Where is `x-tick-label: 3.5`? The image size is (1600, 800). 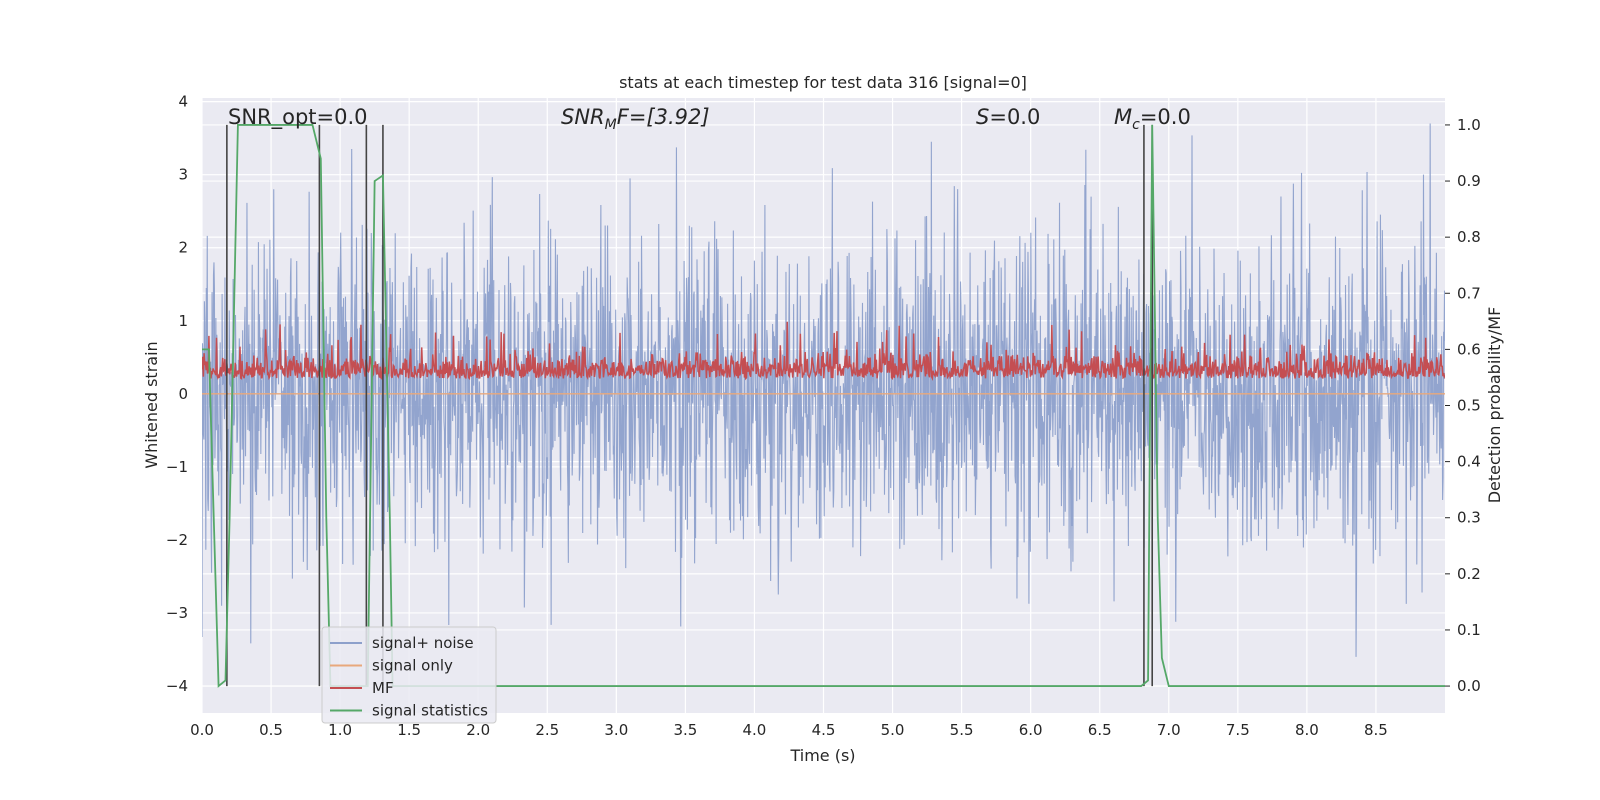 x-tick-label: 3.5 is located at coordinates (685, 730).